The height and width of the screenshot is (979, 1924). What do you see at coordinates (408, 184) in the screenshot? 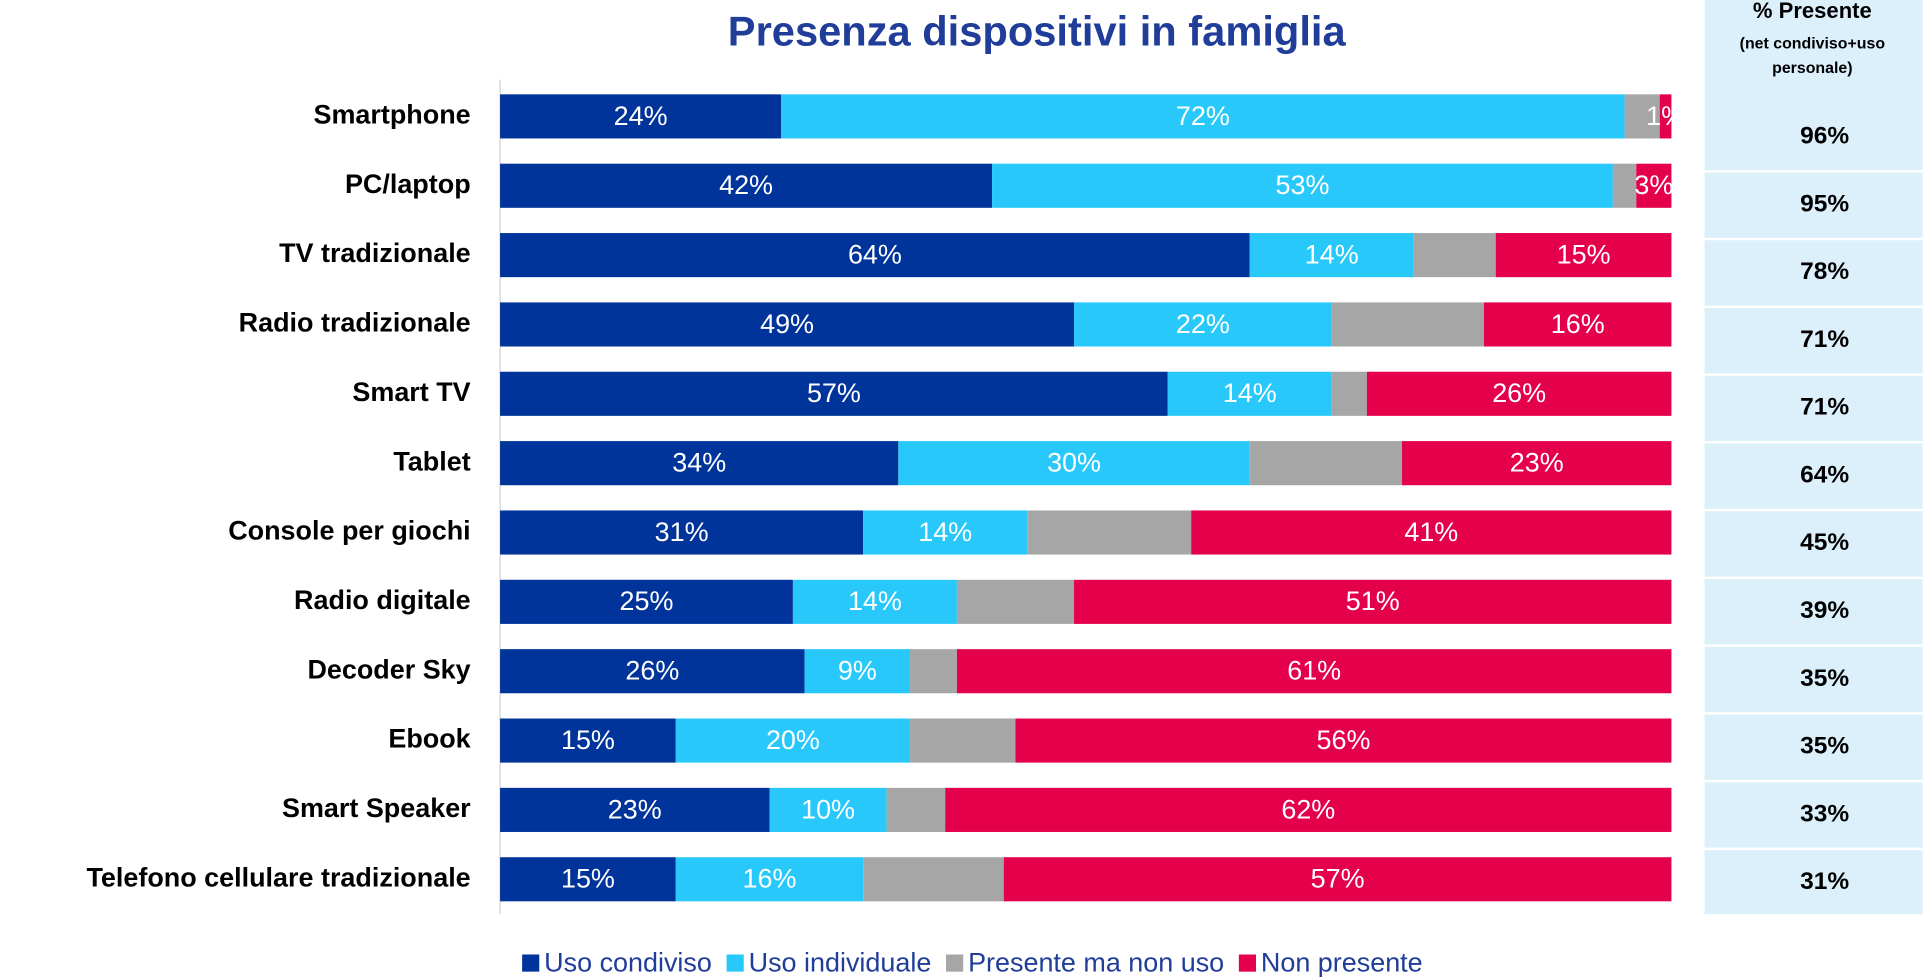
I see `category-label: PC/laptop` at bounding box center [408, 184].